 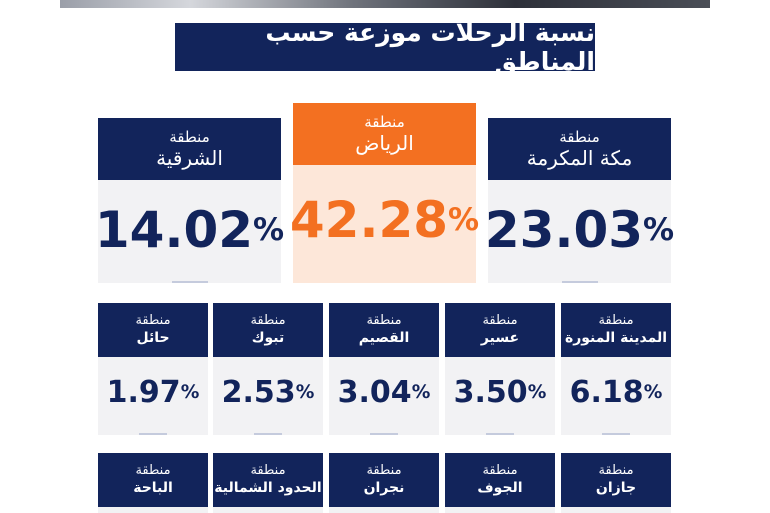 I want to click on region-card-header: منطقة جازان, so click(x=616, y=480).